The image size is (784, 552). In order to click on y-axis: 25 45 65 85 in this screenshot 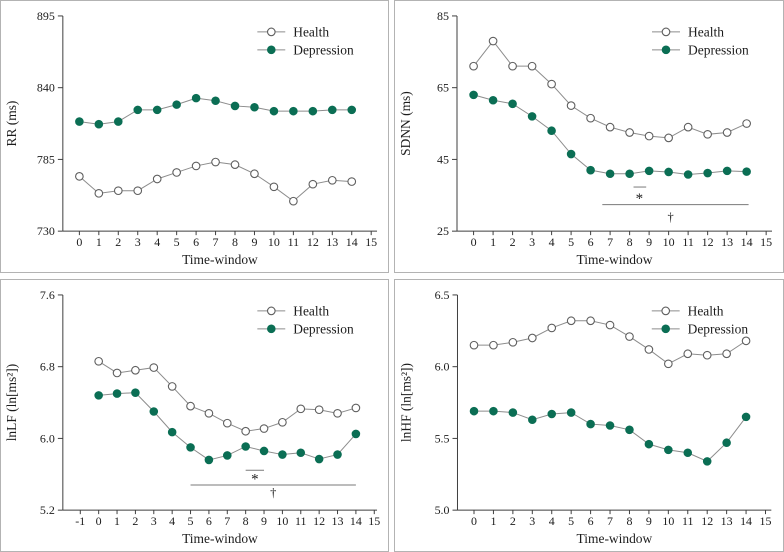, I will do `click(447, 123)`.